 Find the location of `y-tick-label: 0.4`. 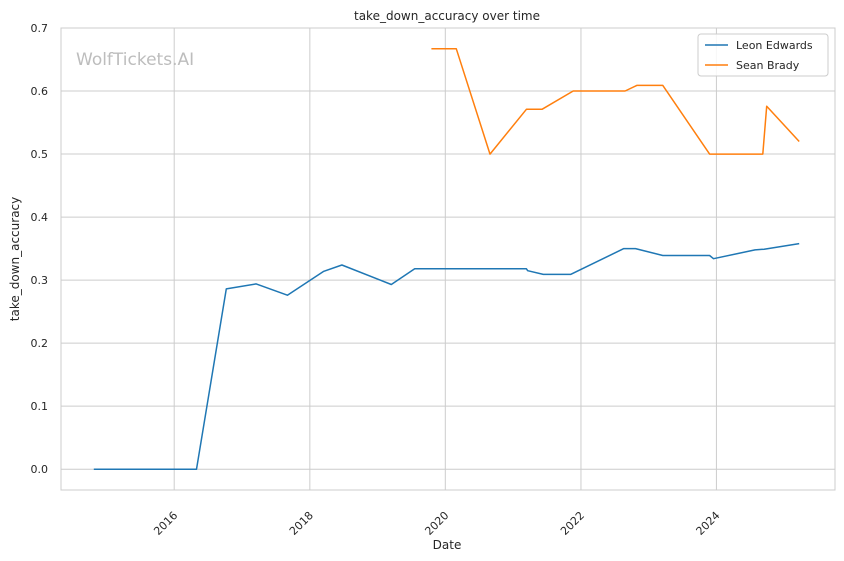

y-tick-label: 0.4 is located at coordinates (40, 217).